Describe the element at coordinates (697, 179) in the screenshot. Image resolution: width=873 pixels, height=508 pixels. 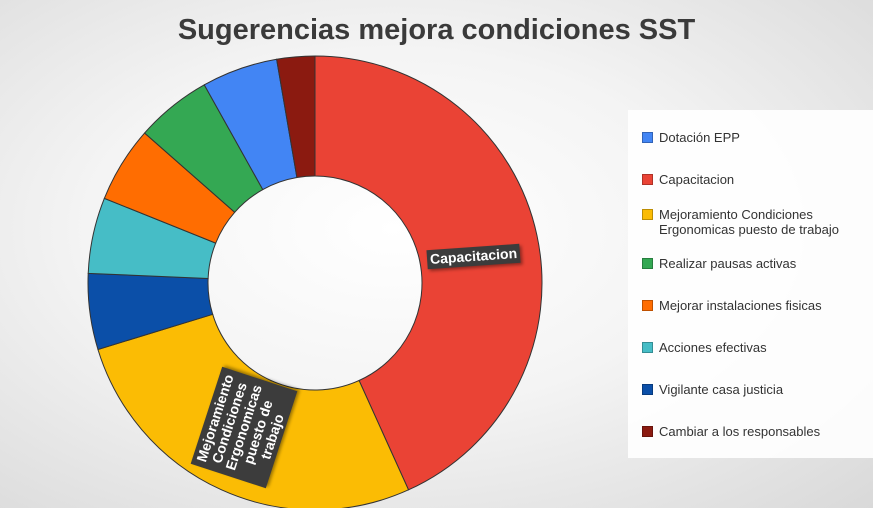
I see `legend-label: Capacitacion` at that location.